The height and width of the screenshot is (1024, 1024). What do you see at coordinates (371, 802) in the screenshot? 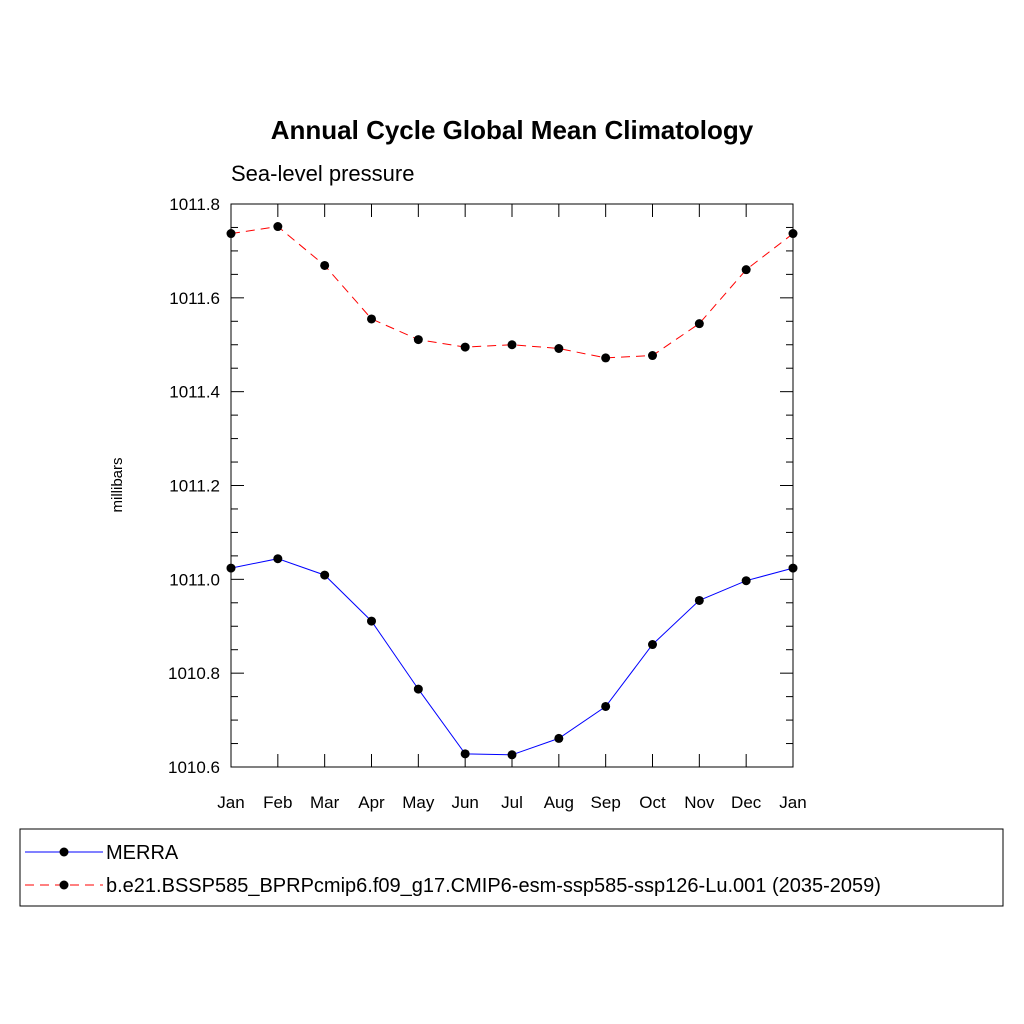
I see `x-tick-label: Apr` at bounding box center [371, 802].